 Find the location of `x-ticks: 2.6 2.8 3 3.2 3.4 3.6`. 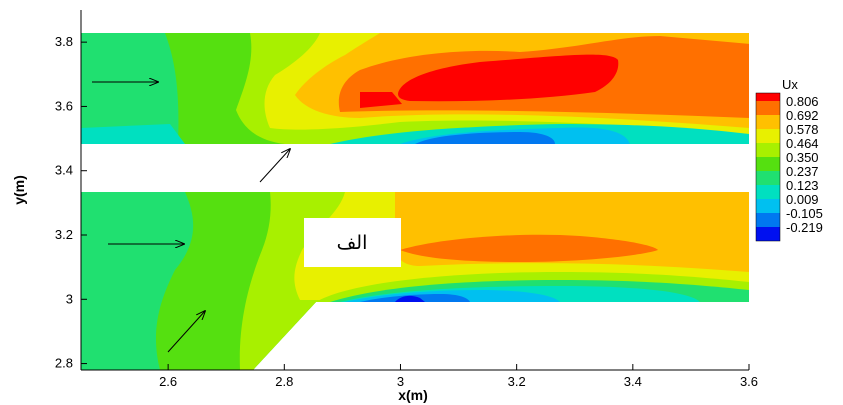

x-ticks: 2.6 2.8 3 3.2 3.4 3.6 is located at coordinates (458, 376).